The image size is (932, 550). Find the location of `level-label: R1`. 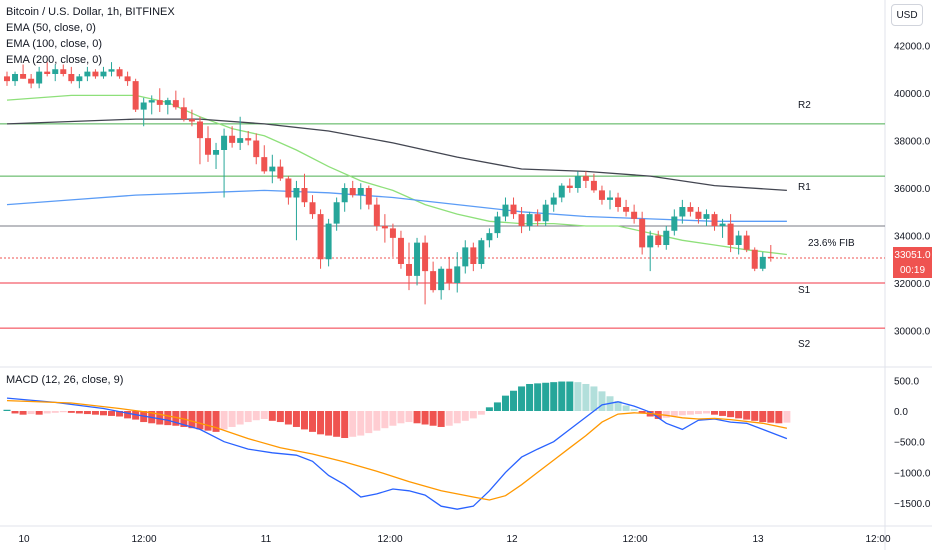

level-label: R1 is located at coordinates (804, 187).